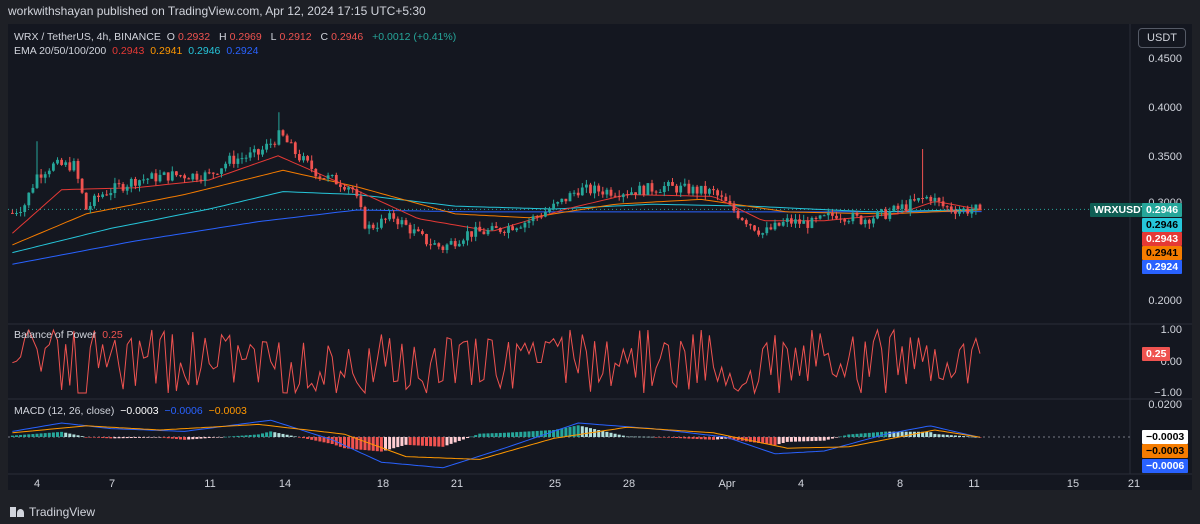 The image size is (1200, 524). I want to click on x-tick: 7, so click(112, 484).